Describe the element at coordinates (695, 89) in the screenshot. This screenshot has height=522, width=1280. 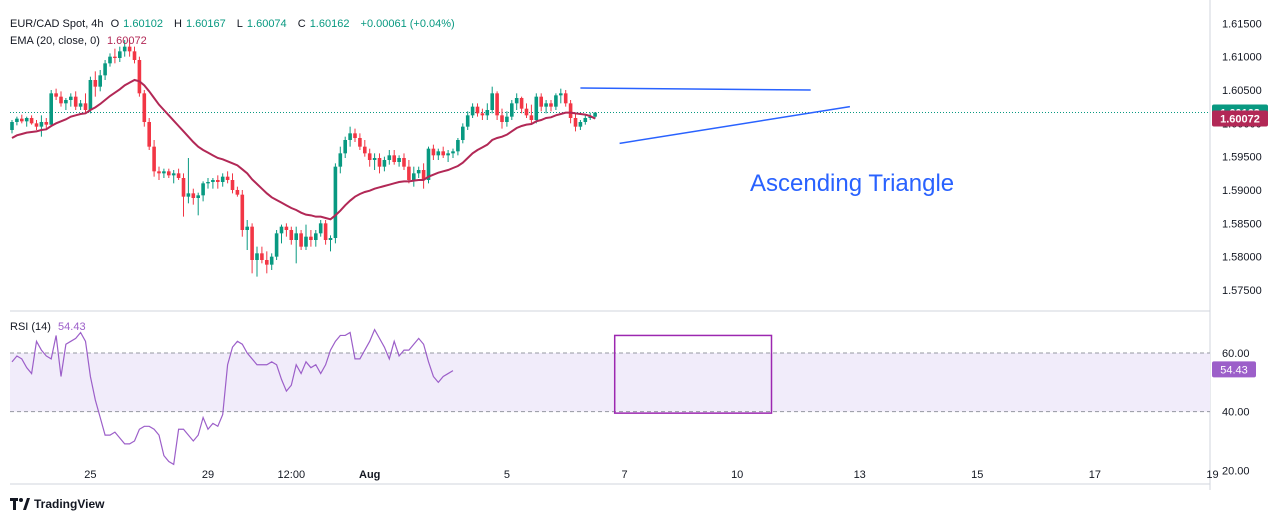
I see `resistance-trendline` at that location.